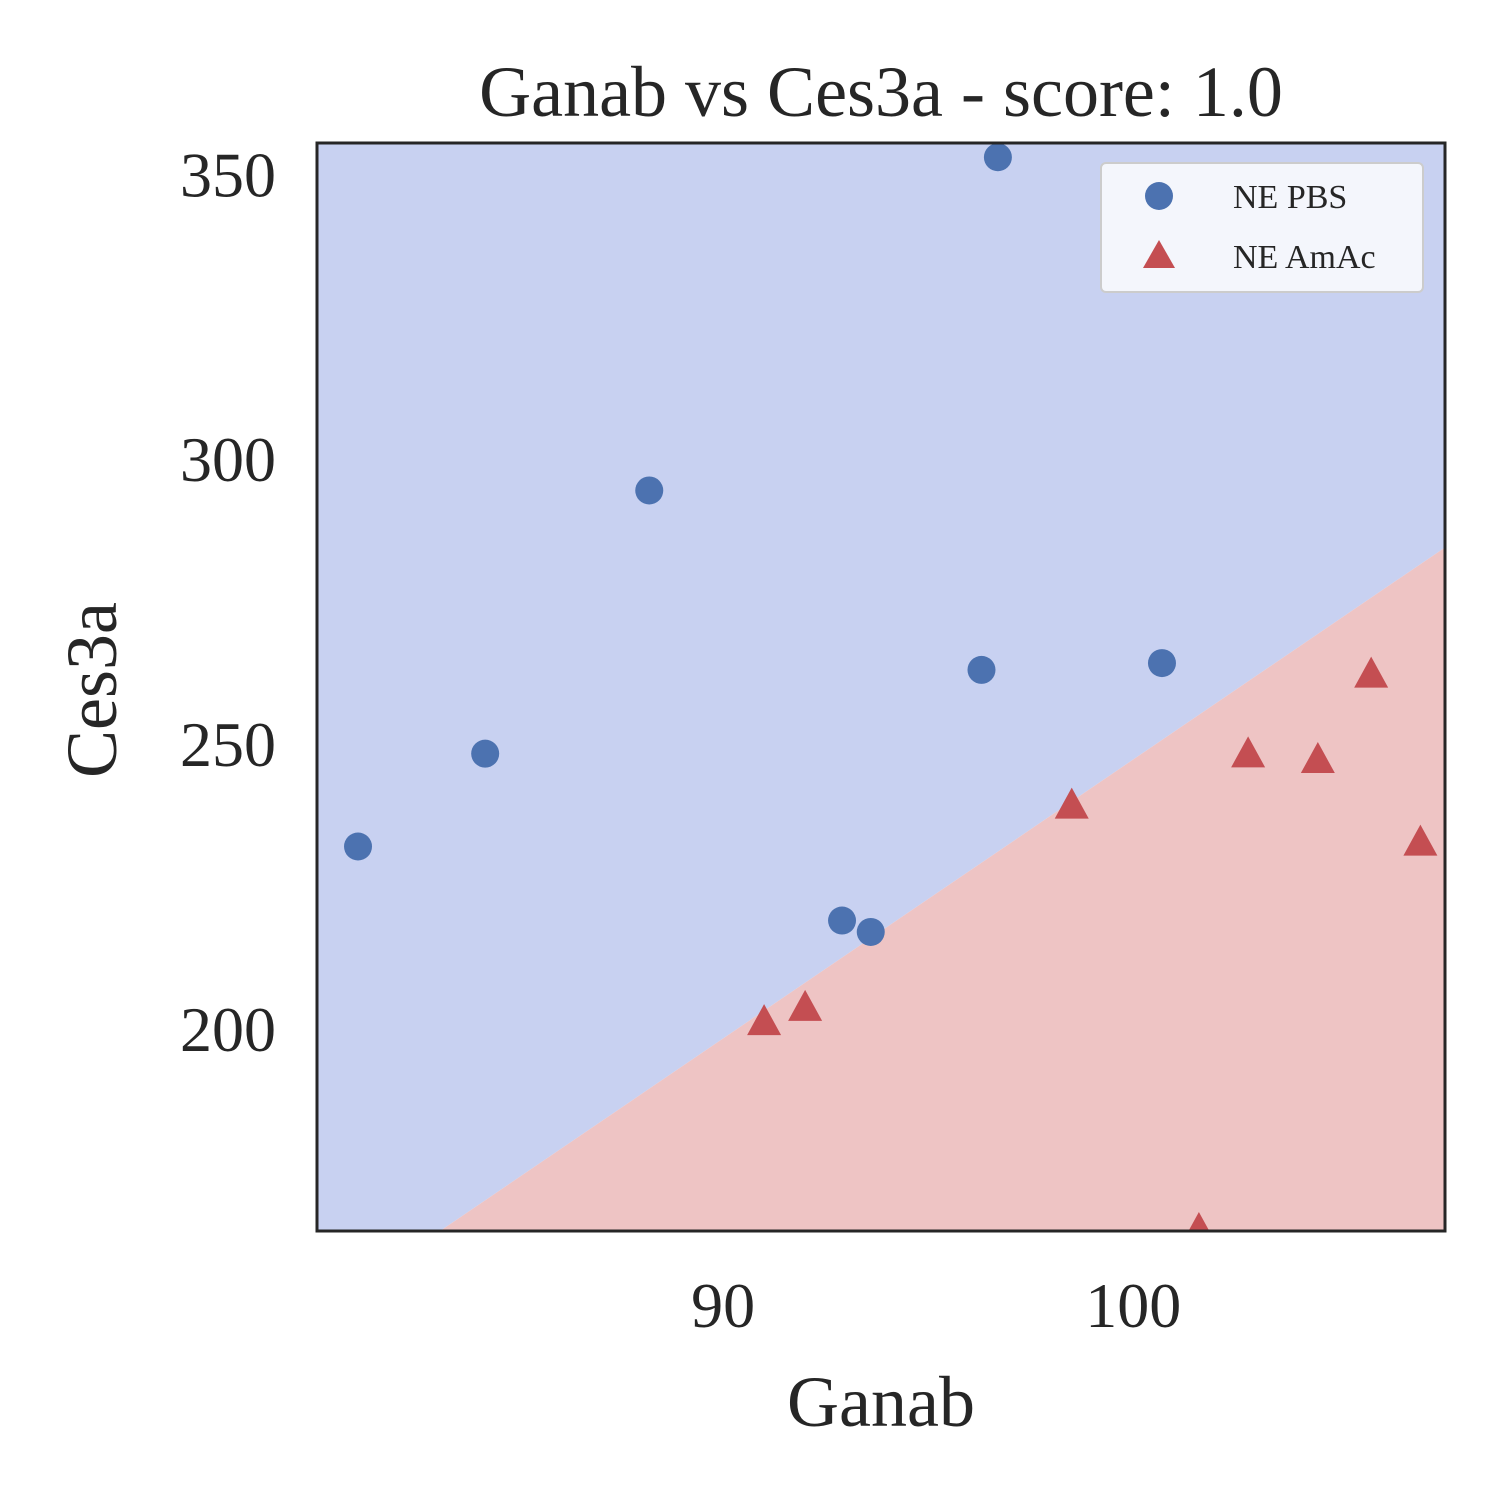 The width and height of the screenshot is (1500, 1500). Describe the element at coordinates (228, 601) in the screenshot. I see `y-axis-ticks: 200 250 300 350` at that location.